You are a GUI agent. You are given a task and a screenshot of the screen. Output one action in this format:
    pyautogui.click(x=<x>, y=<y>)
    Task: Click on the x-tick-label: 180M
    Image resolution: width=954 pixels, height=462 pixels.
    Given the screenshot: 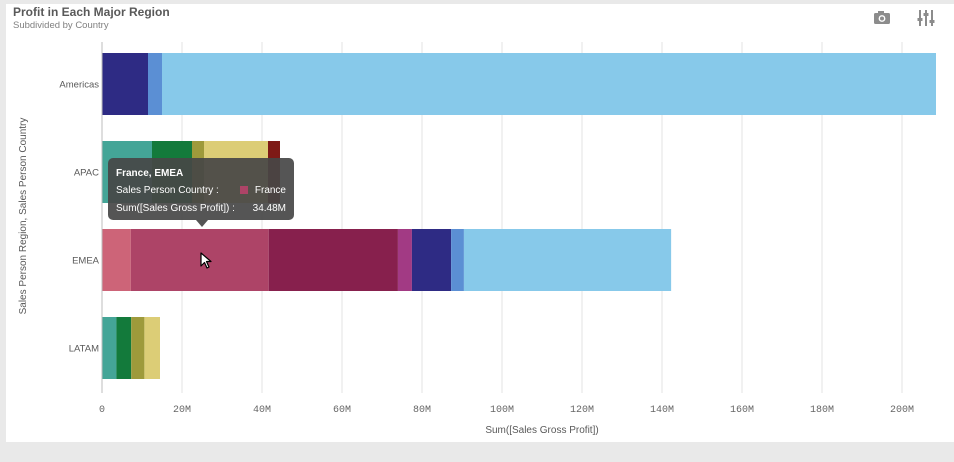 What is the action you would take?
    pyautogui.click(x=822, y=410)
    